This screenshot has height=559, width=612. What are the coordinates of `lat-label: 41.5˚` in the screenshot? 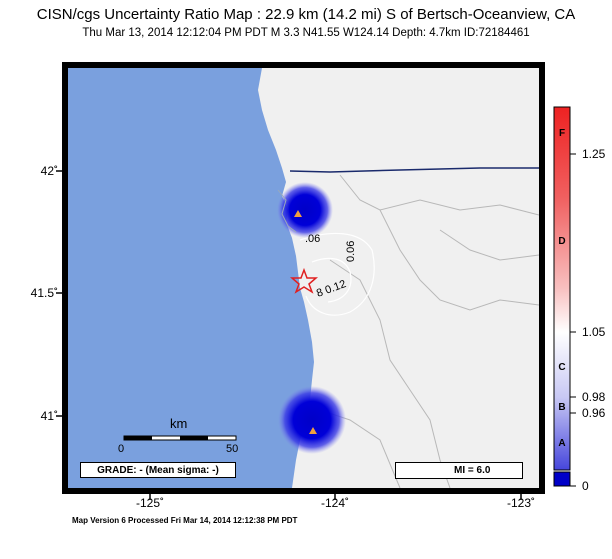 It's located at (44, 293).